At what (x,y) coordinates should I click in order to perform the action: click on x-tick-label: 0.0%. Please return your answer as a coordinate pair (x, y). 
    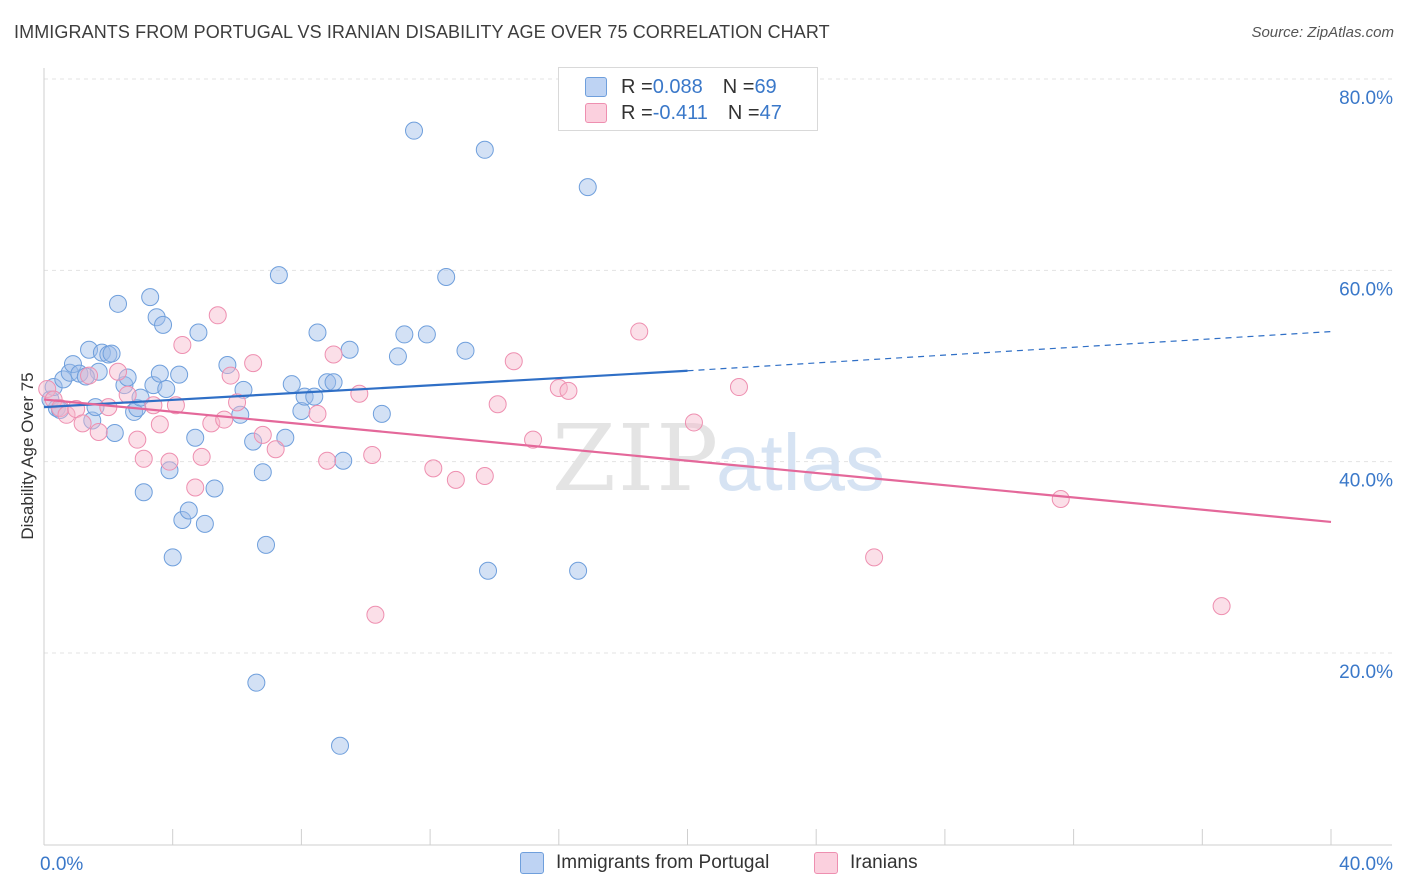
    Looking at the image, I should click on (61, 864).